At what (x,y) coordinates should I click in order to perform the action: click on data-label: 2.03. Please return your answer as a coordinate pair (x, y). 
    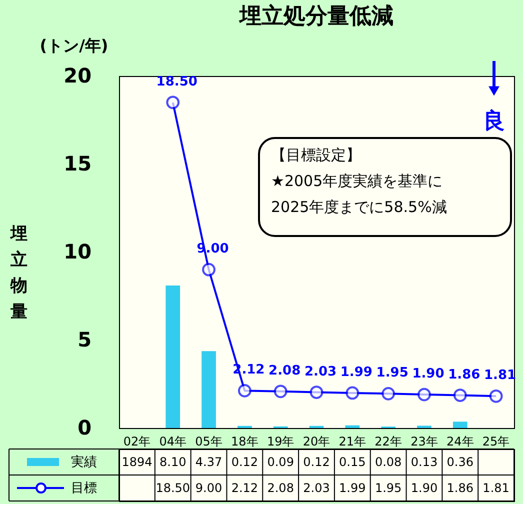
    Looking at the image, I should click on (316, 488).